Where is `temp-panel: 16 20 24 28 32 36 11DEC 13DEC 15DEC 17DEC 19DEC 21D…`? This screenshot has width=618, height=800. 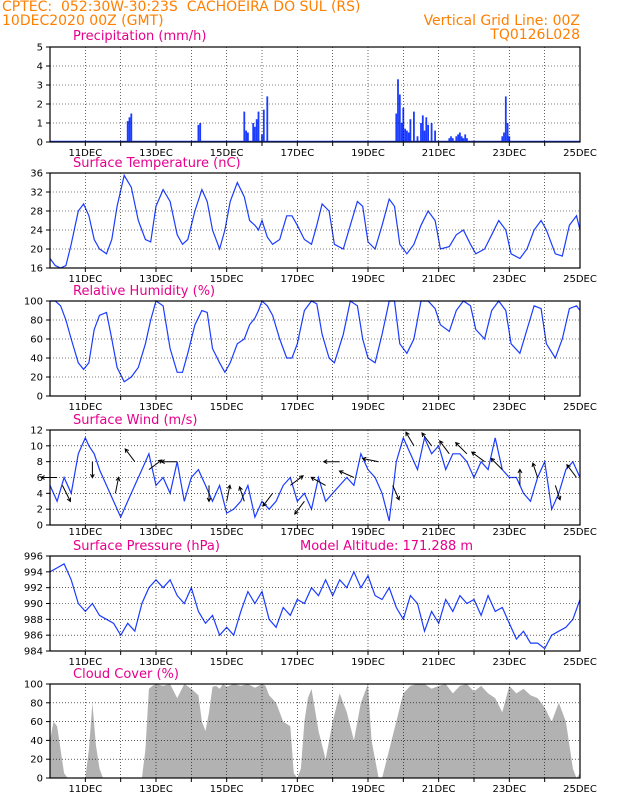
temp-panel: 16 20 24 28 32 36 11DEC 13DEC 15DEC 17DEC 19DEC 21D… is located at coordinates (313, 220).